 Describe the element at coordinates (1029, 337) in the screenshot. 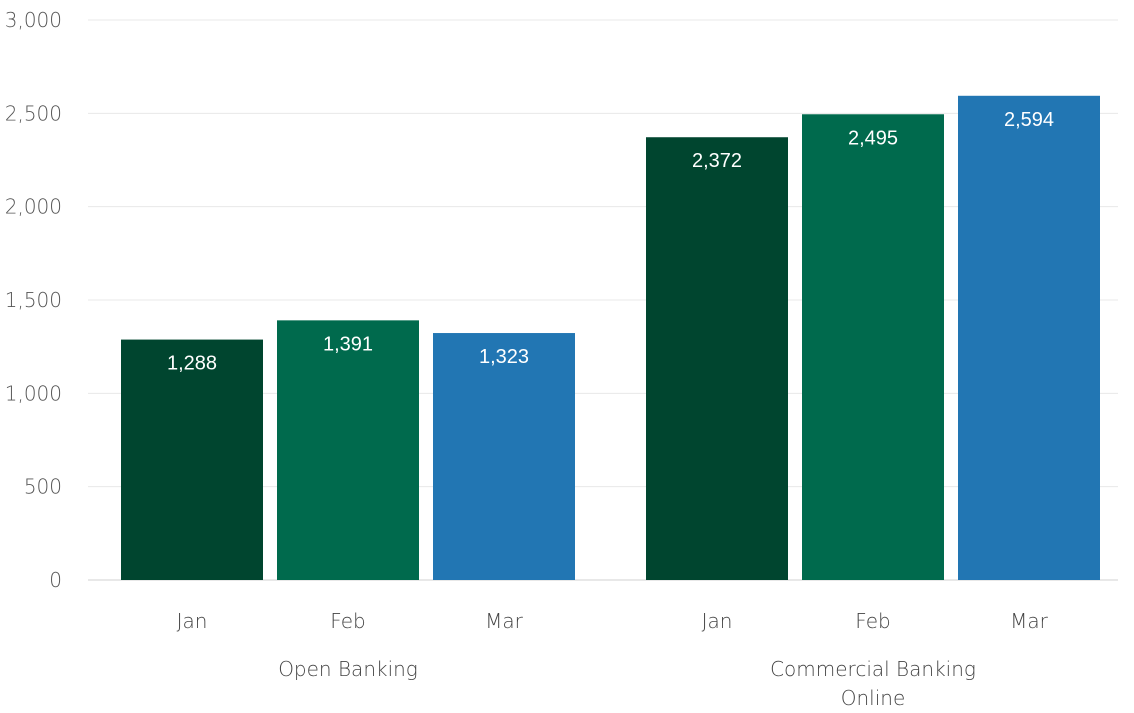

I see `bar-commercial-banking-online-mar` at that location.